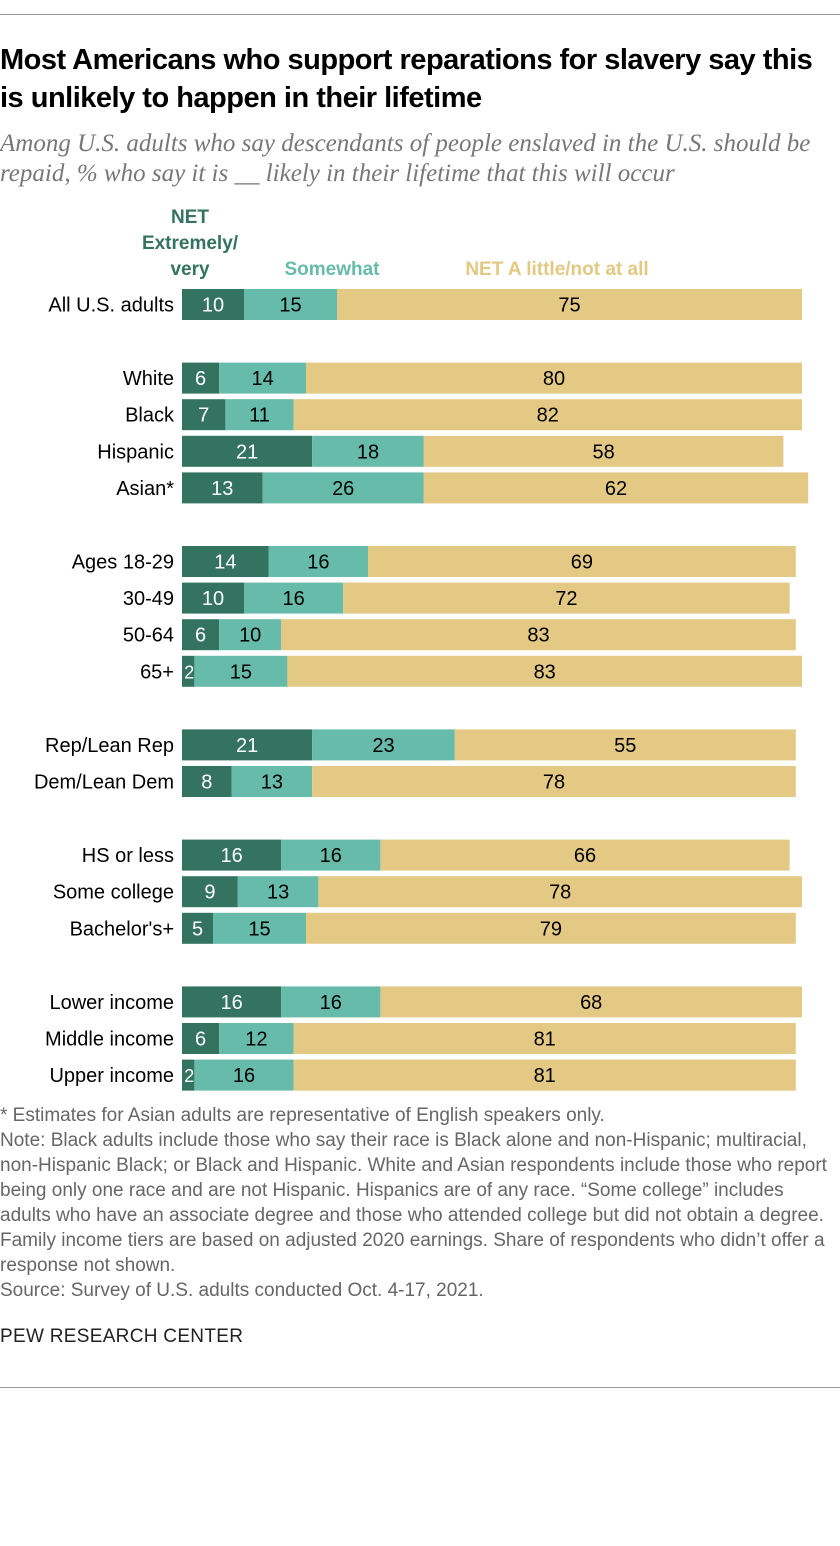  I want to click on data-label: 82, so click(548, 416).